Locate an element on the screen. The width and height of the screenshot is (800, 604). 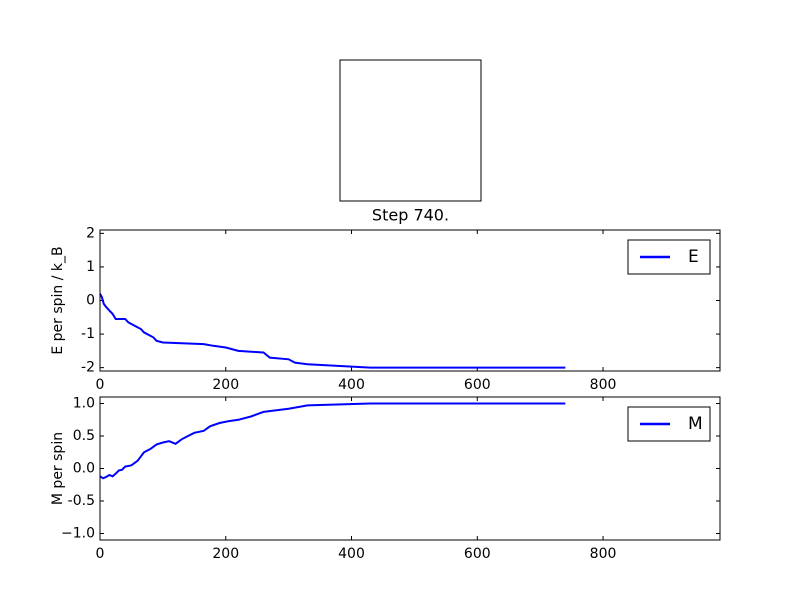
image-caption: Step 740. is located at coordinates (410, 215).